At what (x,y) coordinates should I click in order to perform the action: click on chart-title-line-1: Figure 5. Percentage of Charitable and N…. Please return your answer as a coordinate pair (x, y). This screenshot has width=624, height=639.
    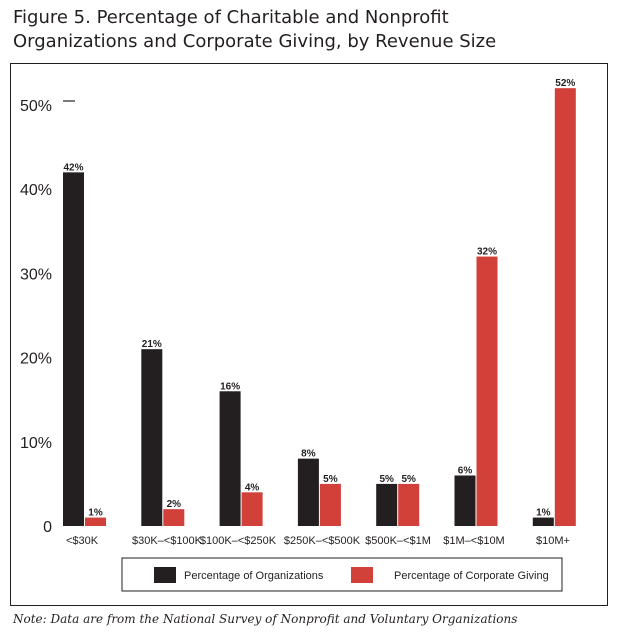
    Looking at the image, I should click on (231, 17).